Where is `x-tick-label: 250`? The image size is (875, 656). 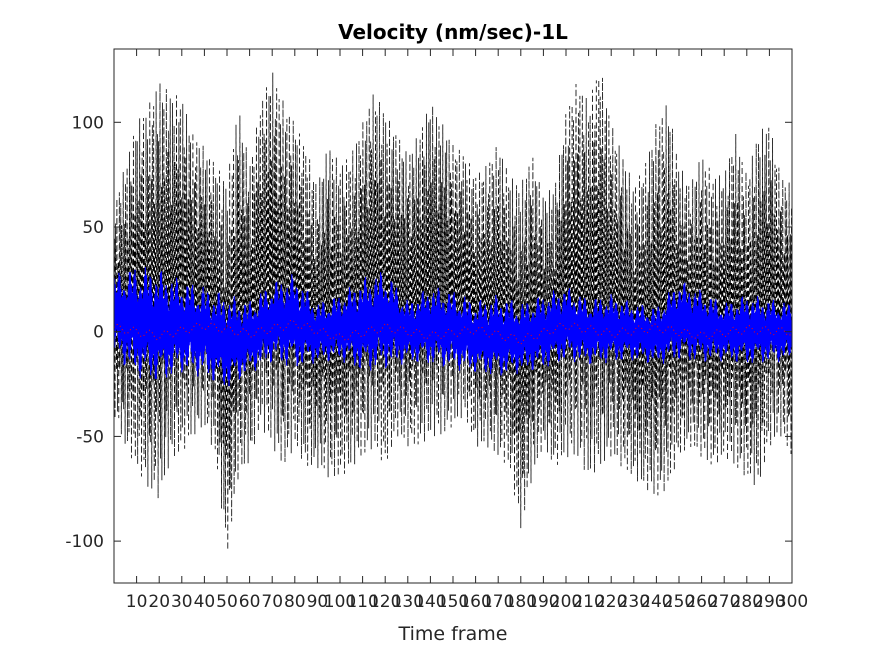
x-tick-label: 250 is located at coordinates (679, 602).